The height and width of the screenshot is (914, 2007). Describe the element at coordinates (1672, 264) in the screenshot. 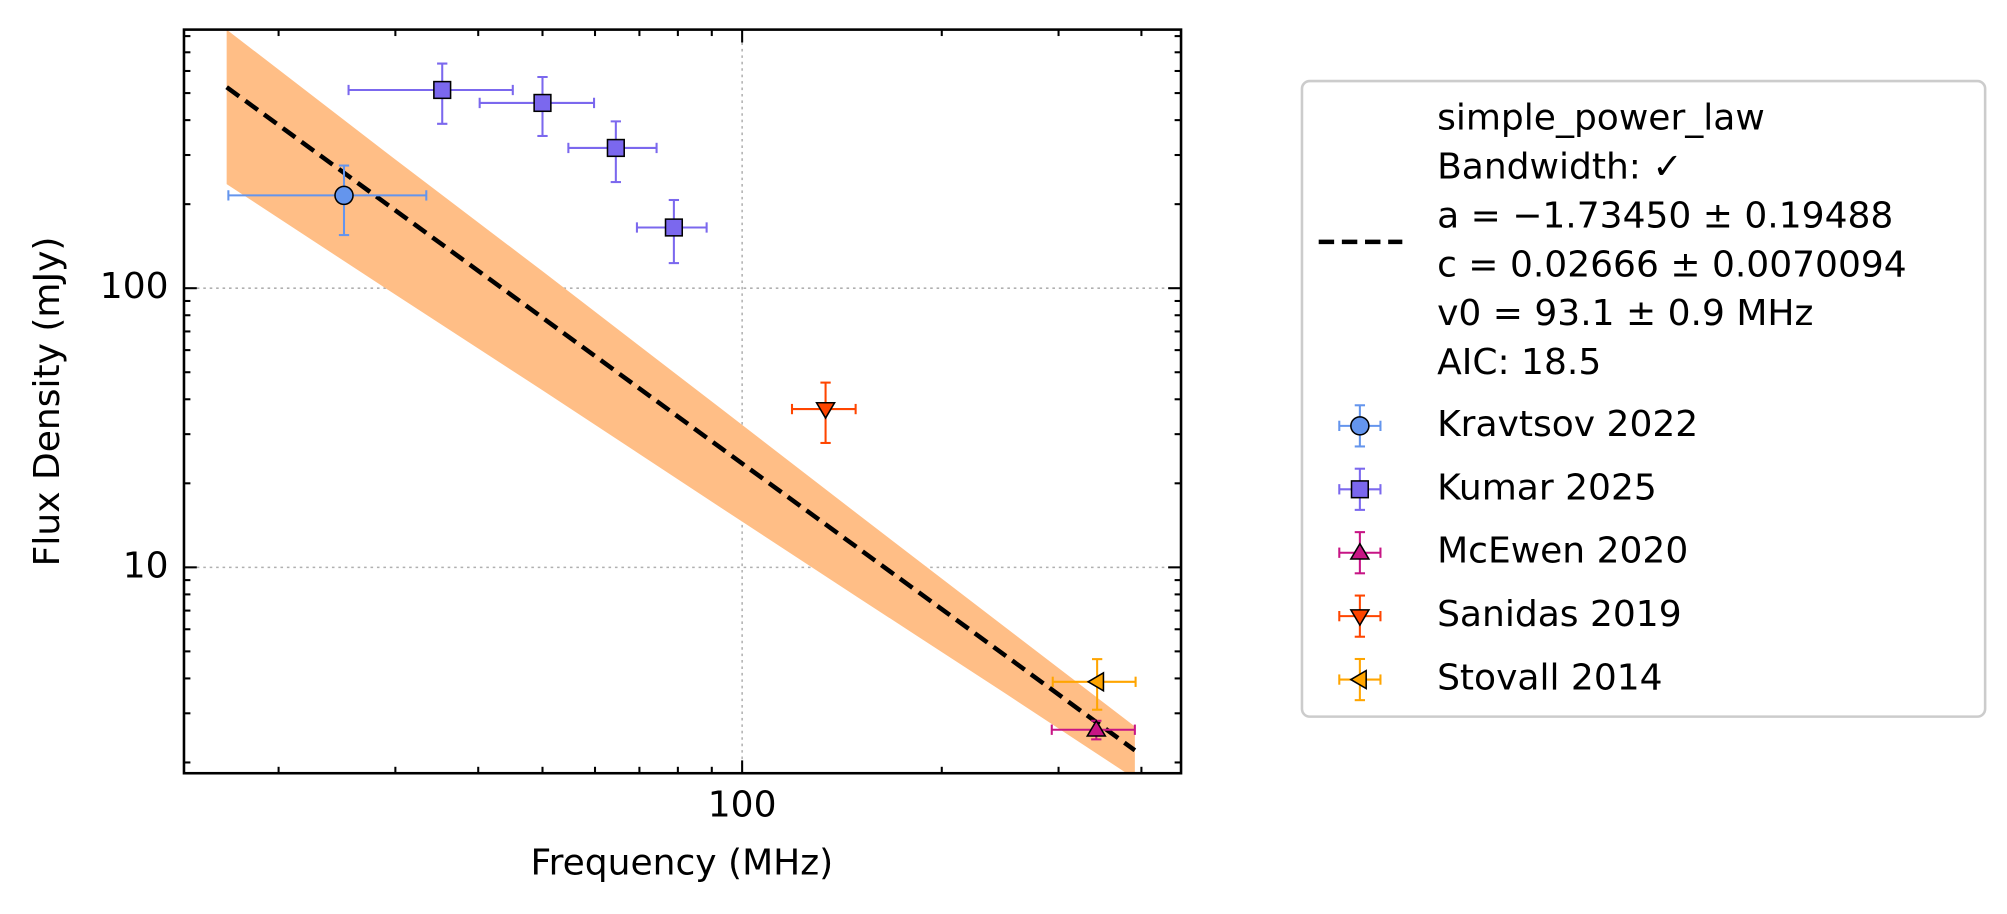

I see `legend-label: c = 0.02666 ± 0.0070094` at that location.